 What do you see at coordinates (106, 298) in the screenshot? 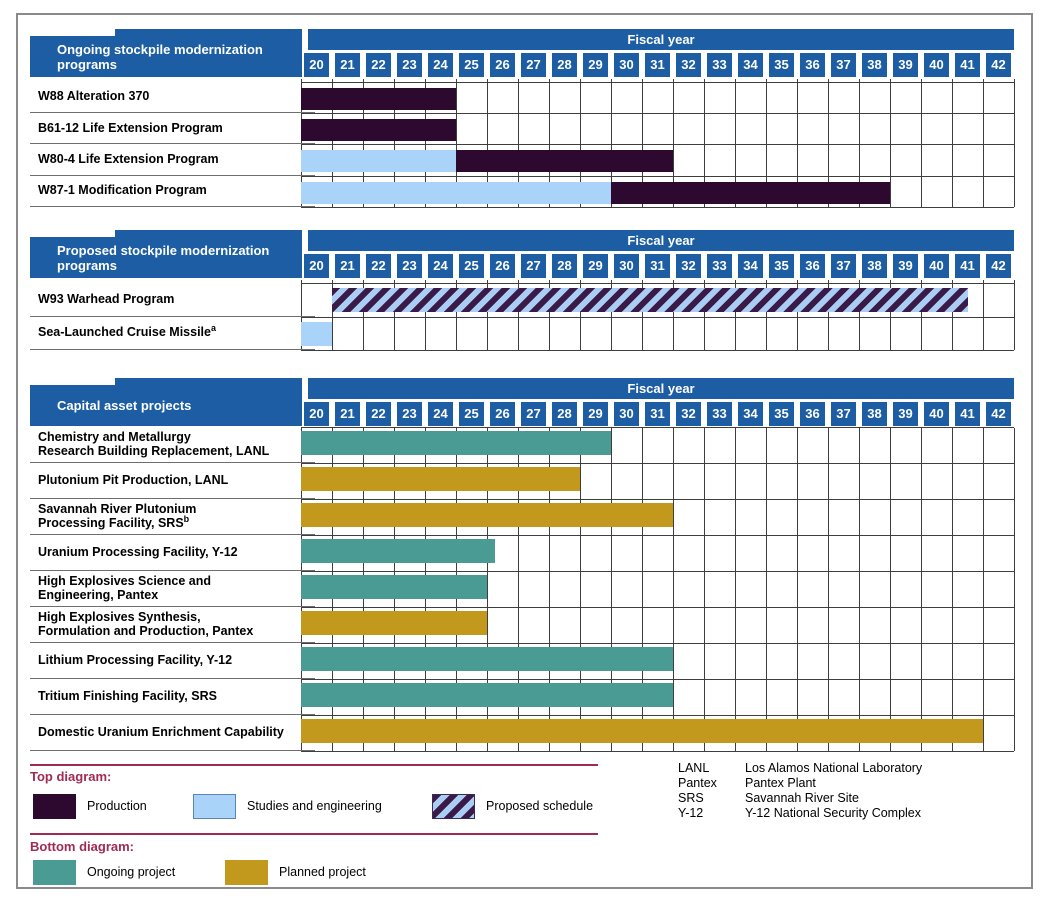
I see `row-label: W93 Warhead Program` at bounding box center [106, 298].